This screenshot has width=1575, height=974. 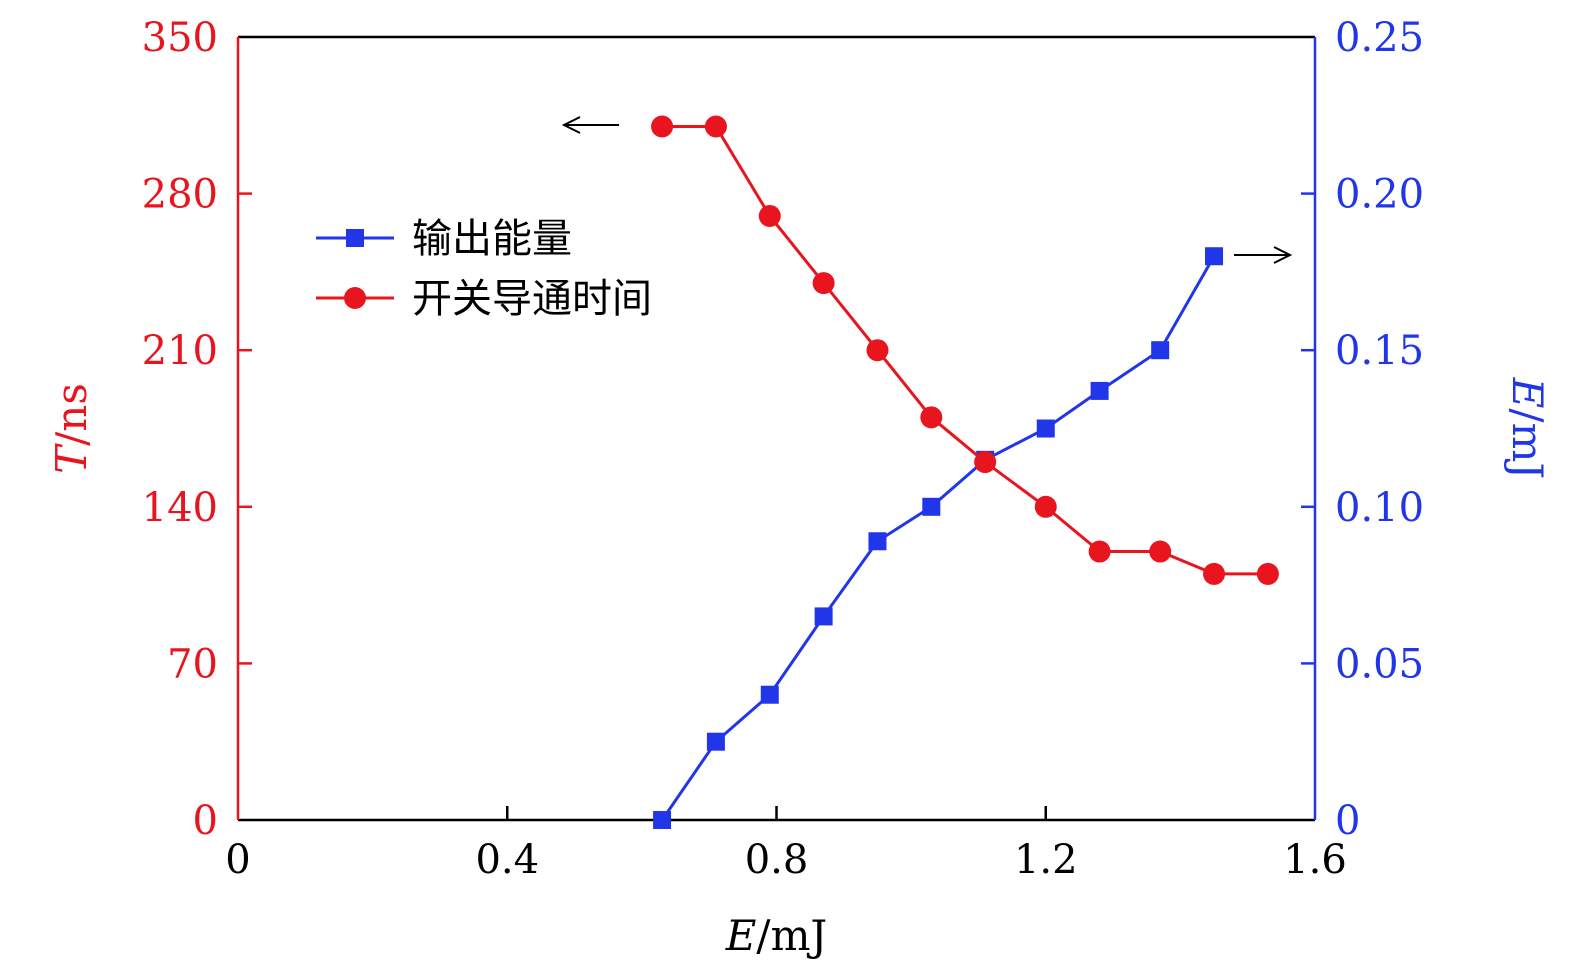 What do you see at coordinates (1283, 255) in the screenshot?
I see `right-axis-arrow-head` at bounding box center [1283, 255].